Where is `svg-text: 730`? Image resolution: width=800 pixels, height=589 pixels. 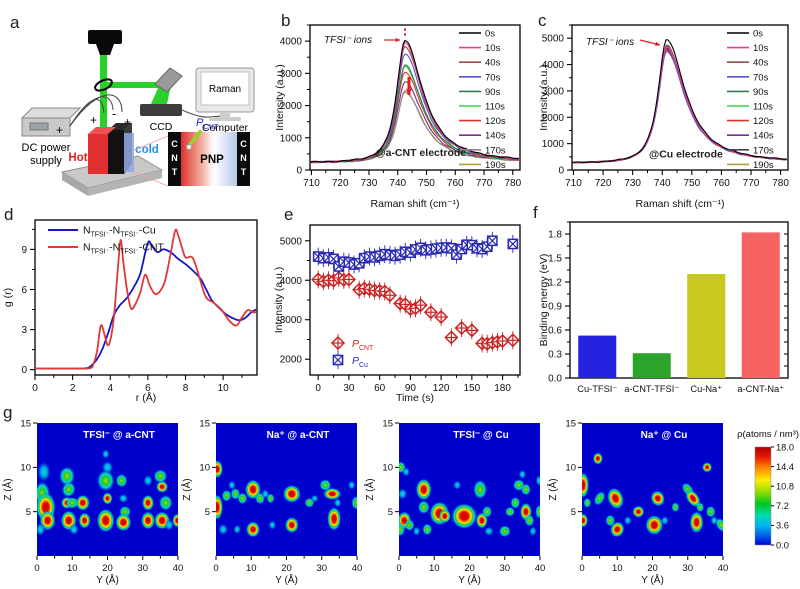
svg-text: 730 is located at coordinates (632, 183).